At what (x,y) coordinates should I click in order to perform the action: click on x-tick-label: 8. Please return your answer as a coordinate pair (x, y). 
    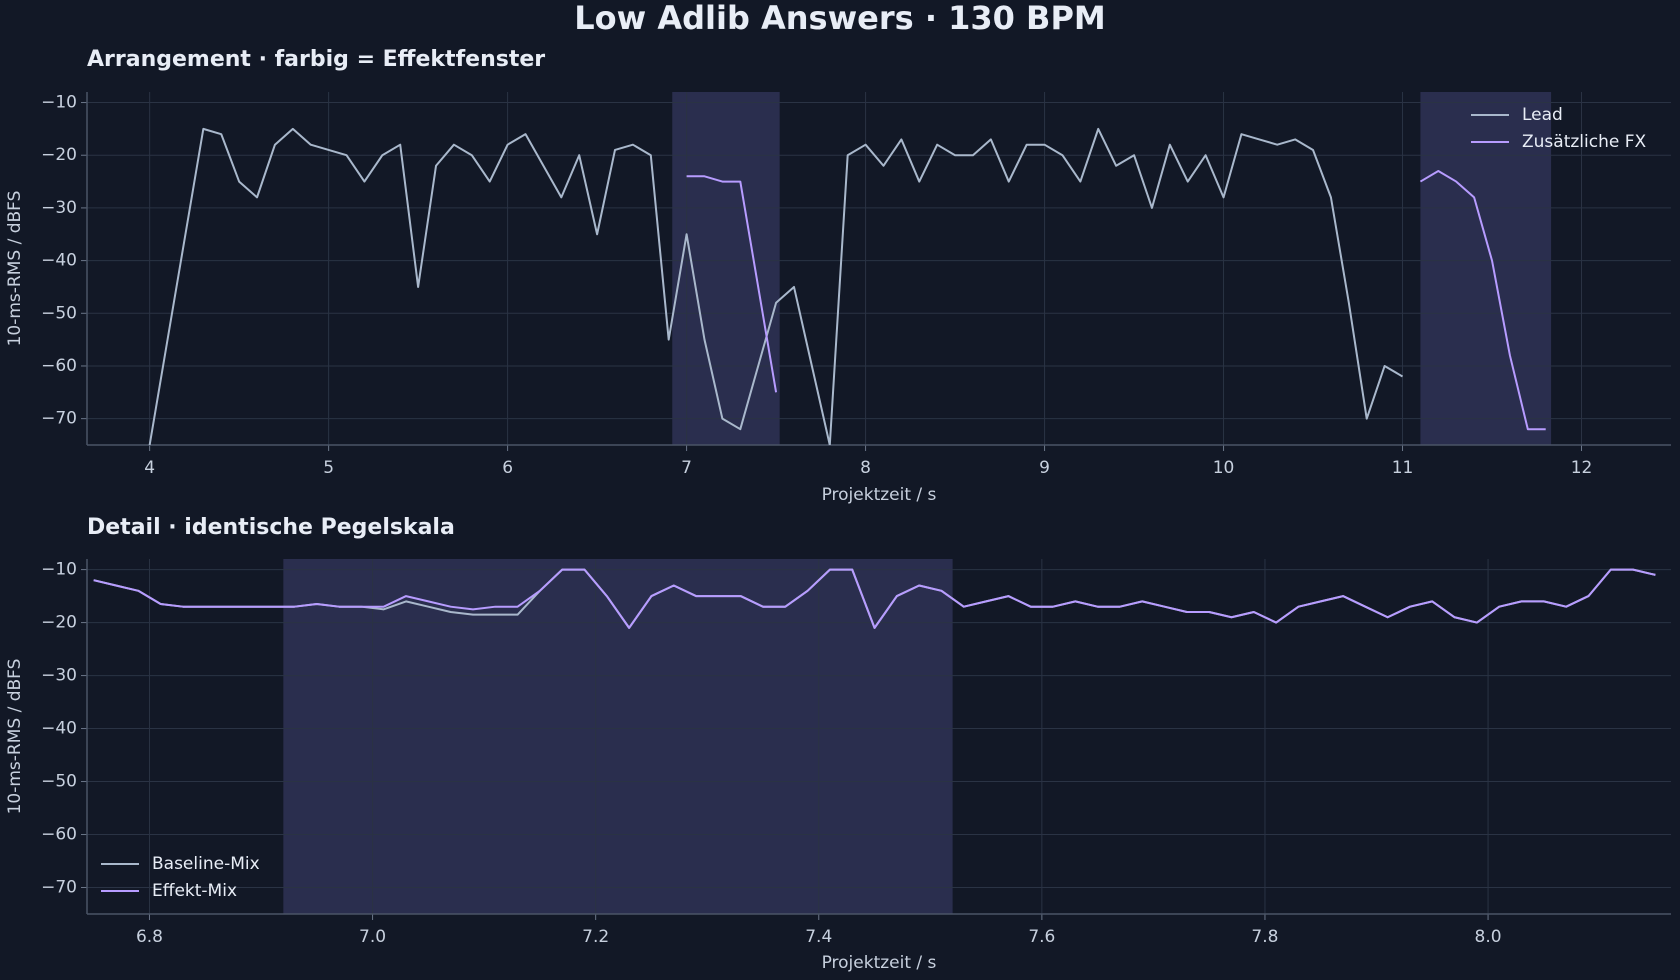
    Looking at the image, I should click on (865, 468).